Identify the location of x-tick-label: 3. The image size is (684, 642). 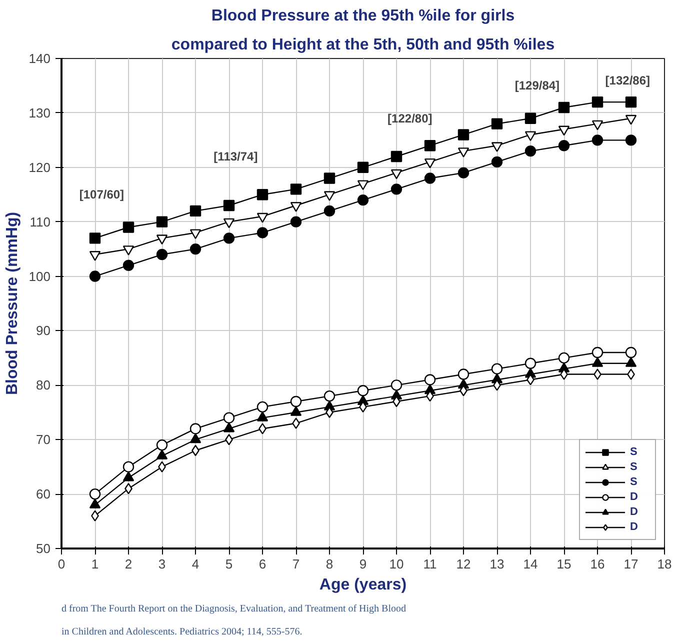
(162, 564).